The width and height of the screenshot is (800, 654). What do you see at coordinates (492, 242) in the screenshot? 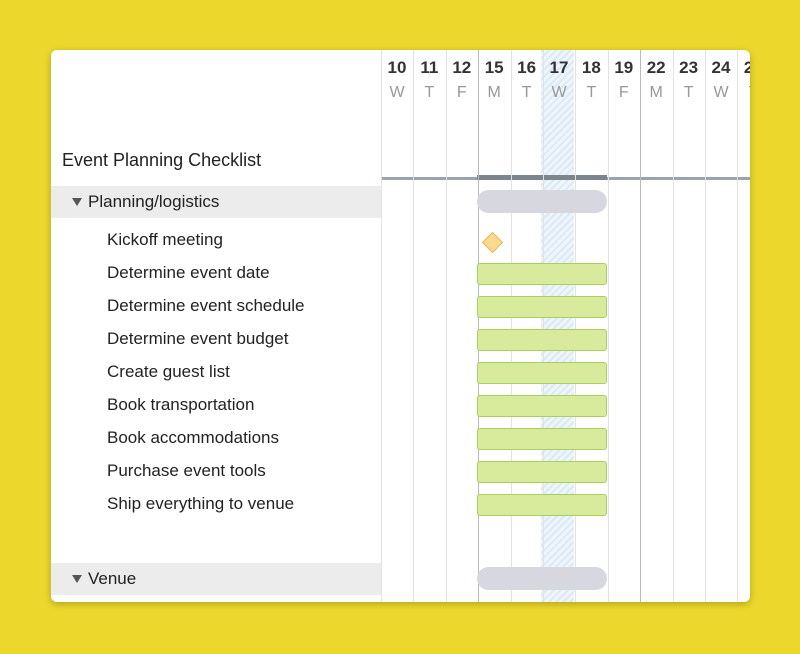
I see `milestone` at bounding box center [492, 242].